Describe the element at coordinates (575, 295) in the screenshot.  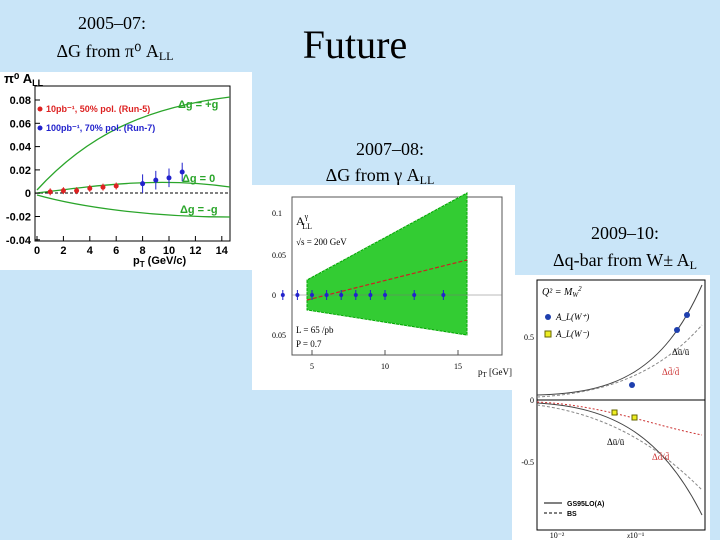
I see `label-sub: W` at that location.